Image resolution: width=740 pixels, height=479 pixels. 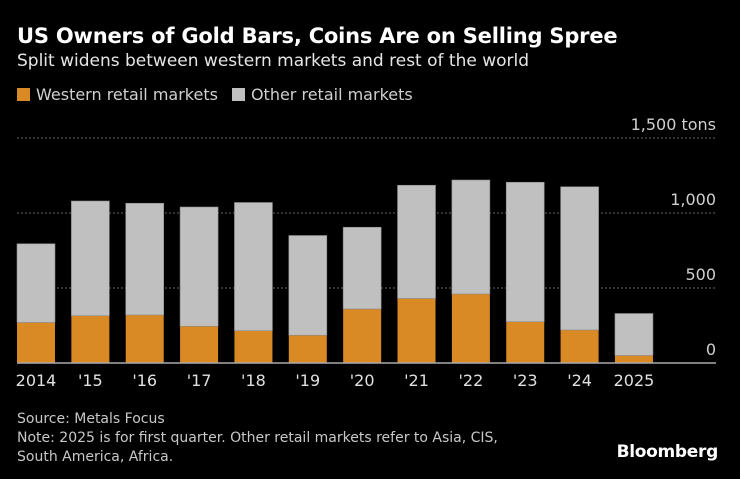 I want to click on legend-item-western: Western retail markets, so click(x=117, y=94).